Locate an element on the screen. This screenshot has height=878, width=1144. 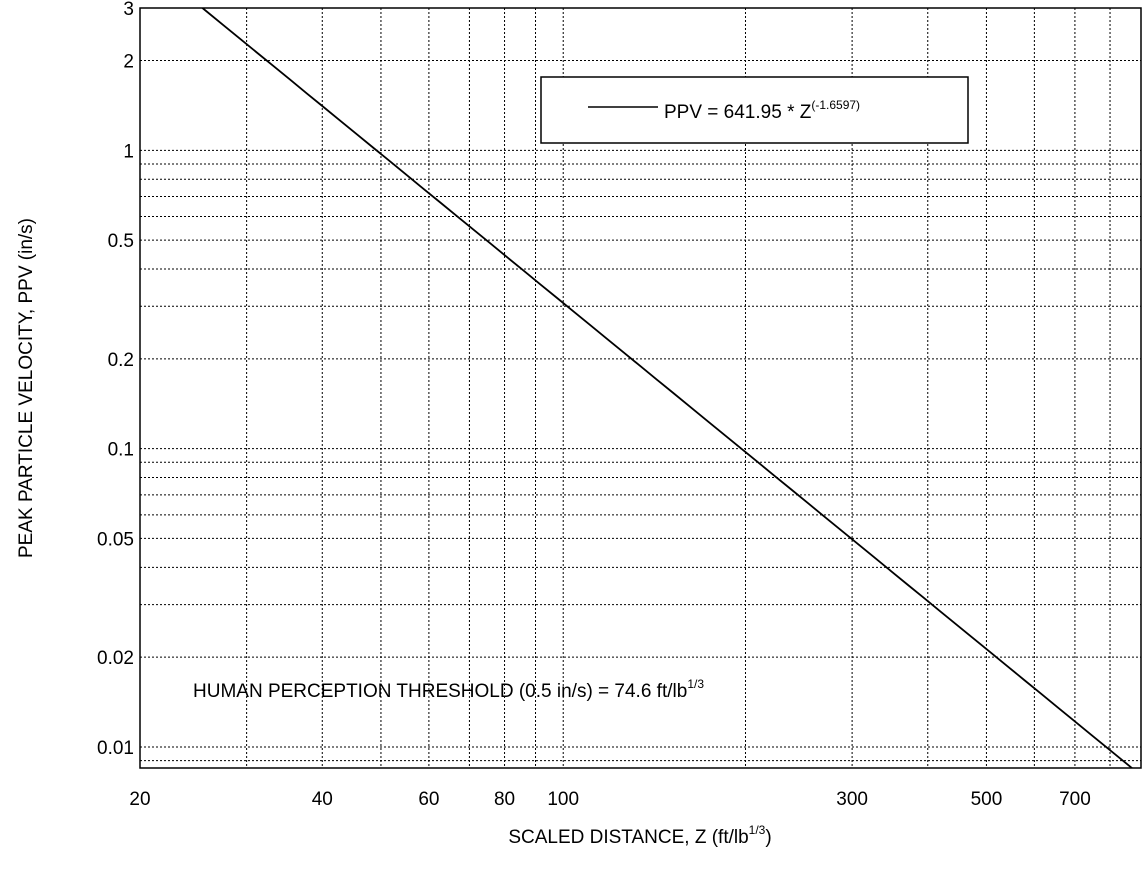
x-tick-label: 20 is located at coordinates (139, 799).